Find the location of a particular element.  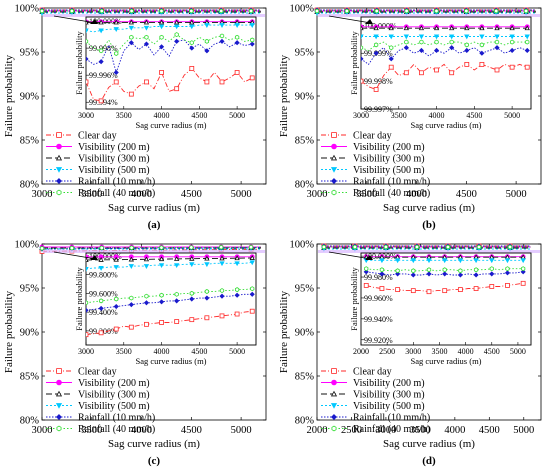

inset-x-tick-label: 2000 is located at coordinates (361, 351).